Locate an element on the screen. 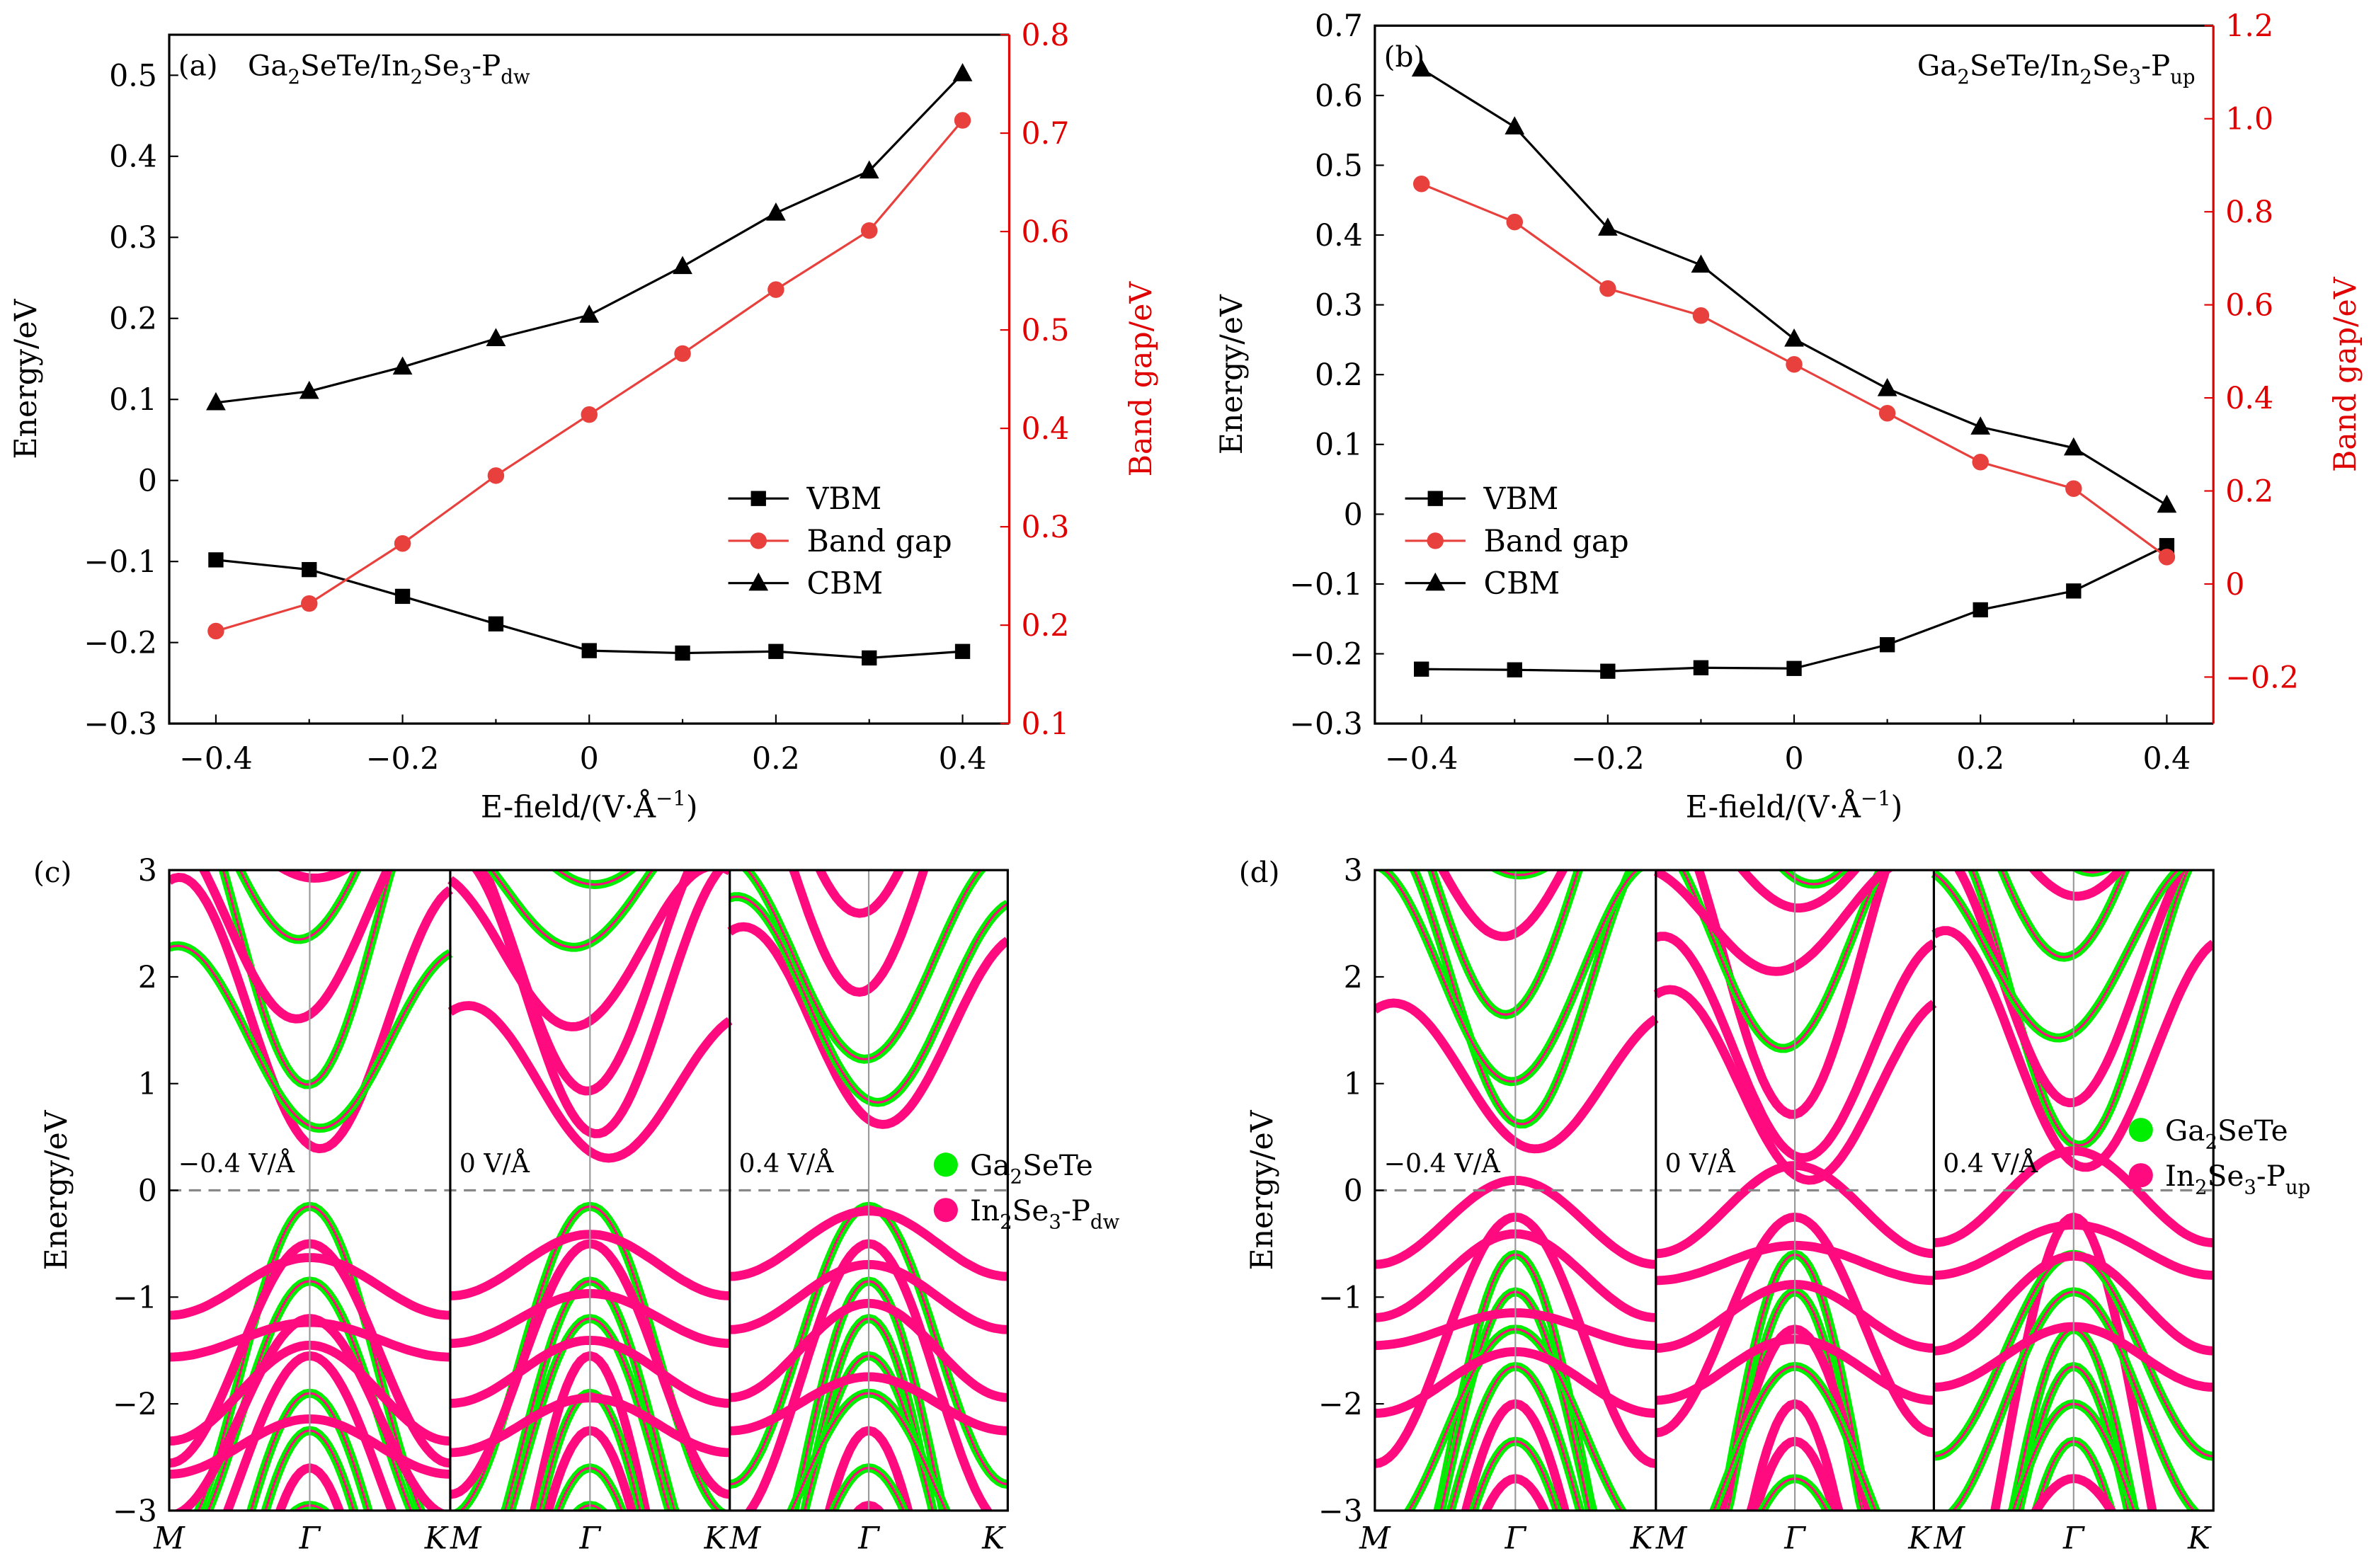 The height and width of the screenshot is (1568, 2369). y-tick-label: 0.2 is located at coordinates (1339, 375).